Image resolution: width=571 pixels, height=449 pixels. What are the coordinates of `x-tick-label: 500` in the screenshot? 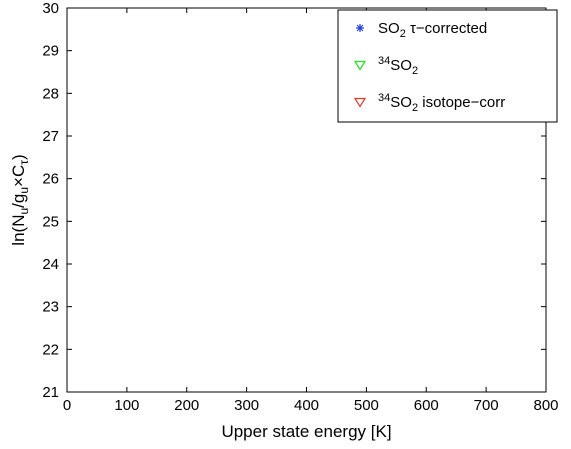 It's located at (366, 405).